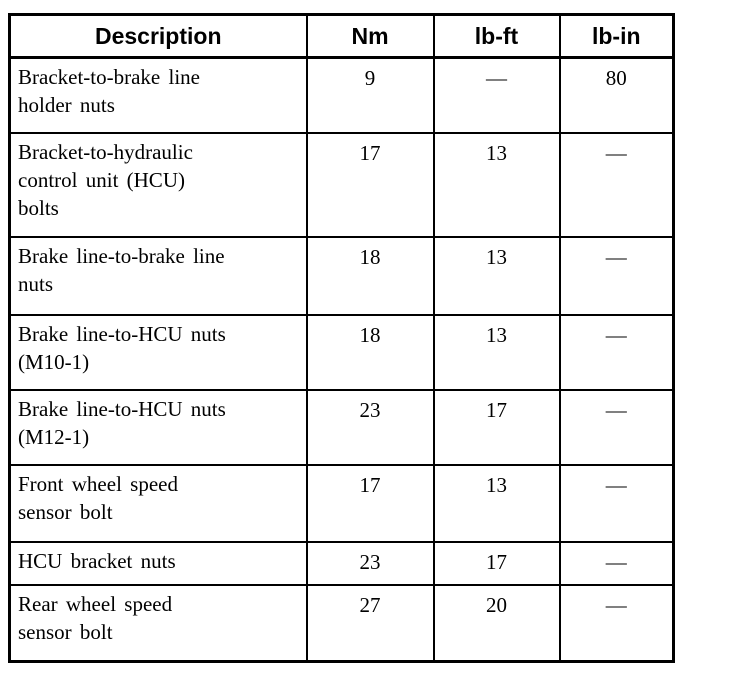  I want to click on col-header-nm: Nm, so click(370, 36).